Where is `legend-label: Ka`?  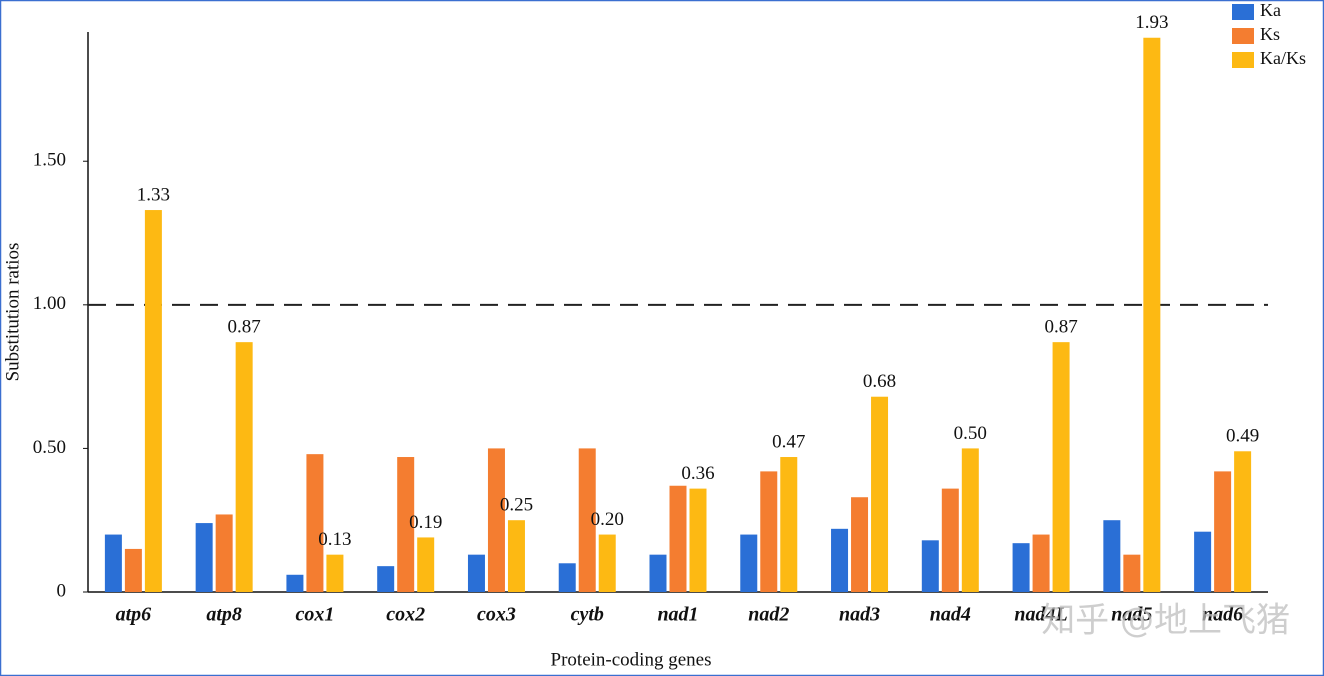
legend-label: Ka is located at coordinates (1270, 10).